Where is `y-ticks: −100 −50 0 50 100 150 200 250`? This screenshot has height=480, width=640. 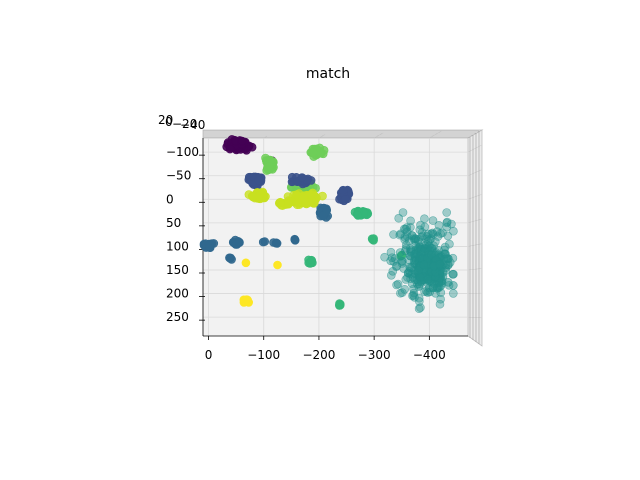 y-ticks: −100 −50 0 50 100 150 200 250 is located at coordinates (185, 234).